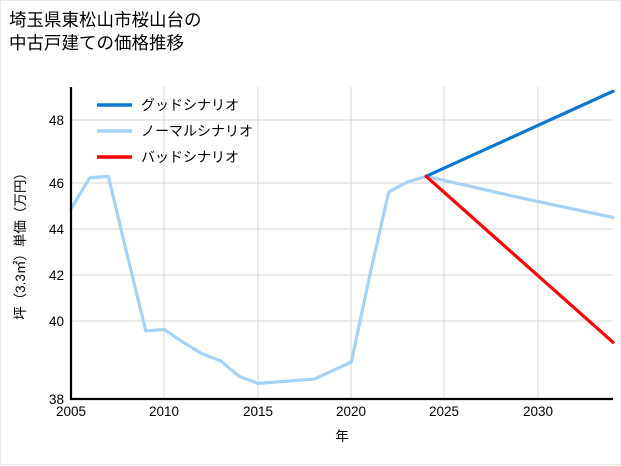 This screenshot has height=466, width=621. Describe the element at coordinates (258, 411) in the screenshot. I see `x-tick-label: 2015` at that location.